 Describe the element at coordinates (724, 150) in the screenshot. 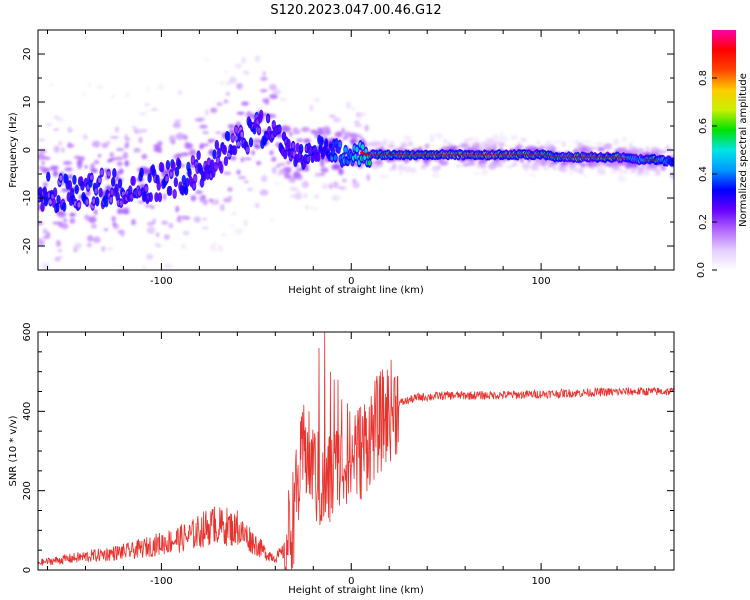

I see `colorbar-gradient` at that location.